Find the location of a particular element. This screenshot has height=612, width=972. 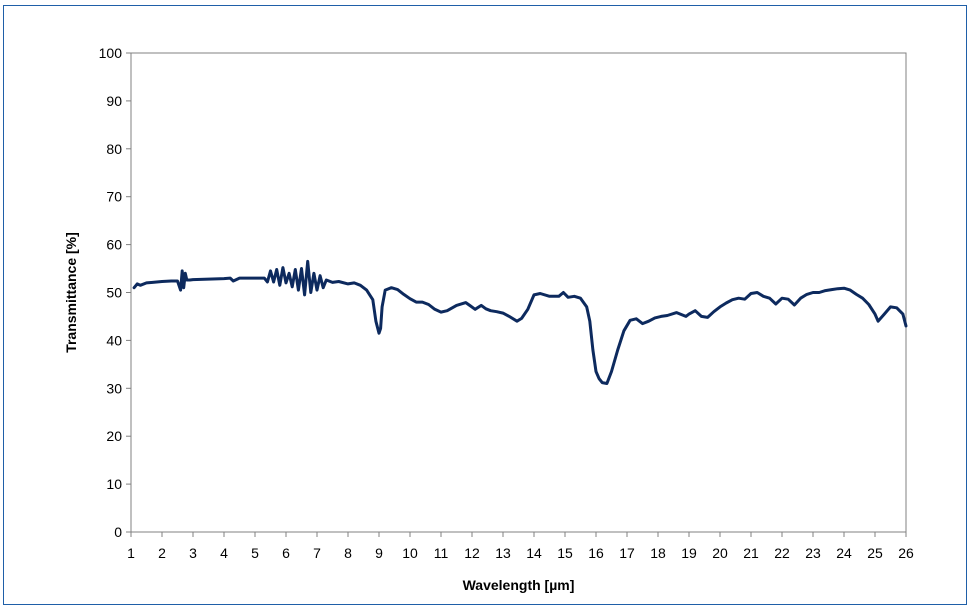

y-axis-ticks: 0 10 20 30 40 50 60 70 80 90 100 is located at coordinates (115, 292).